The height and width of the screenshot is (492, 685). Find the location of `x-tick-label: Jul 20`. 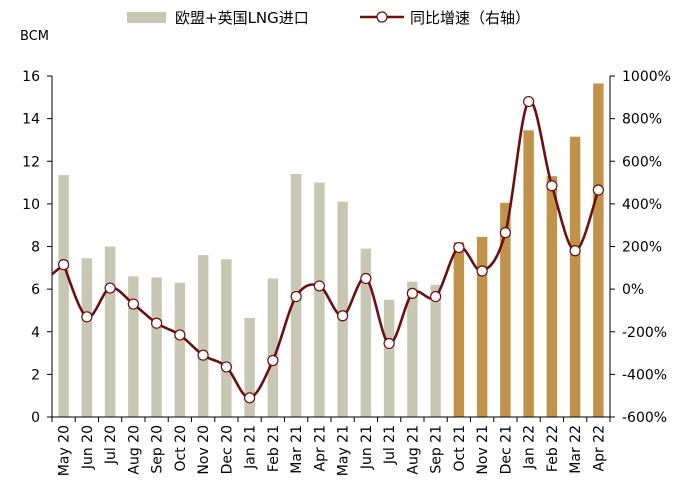

x-tick-label: Jul 20 is located at coordinates (111, 445).